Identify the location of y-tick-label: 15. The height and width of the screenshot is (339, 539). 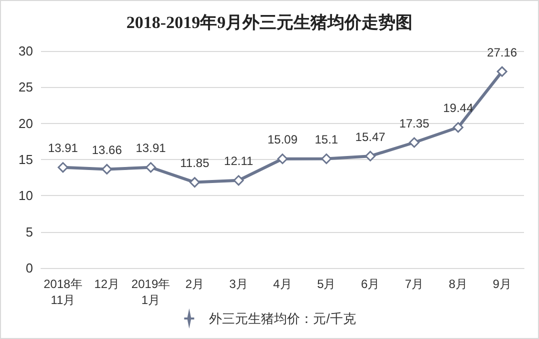
(25, 159).